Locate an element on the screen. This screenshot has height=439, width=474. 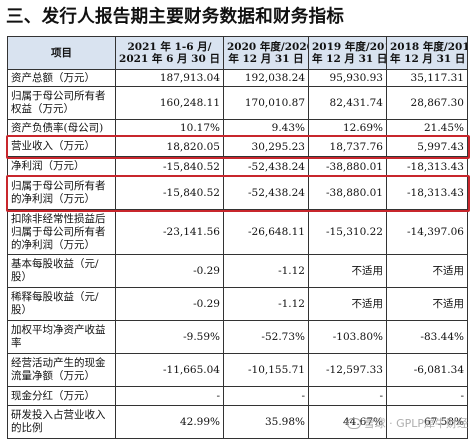
cell-value: 44.67% is located at coordinates (347, 422).